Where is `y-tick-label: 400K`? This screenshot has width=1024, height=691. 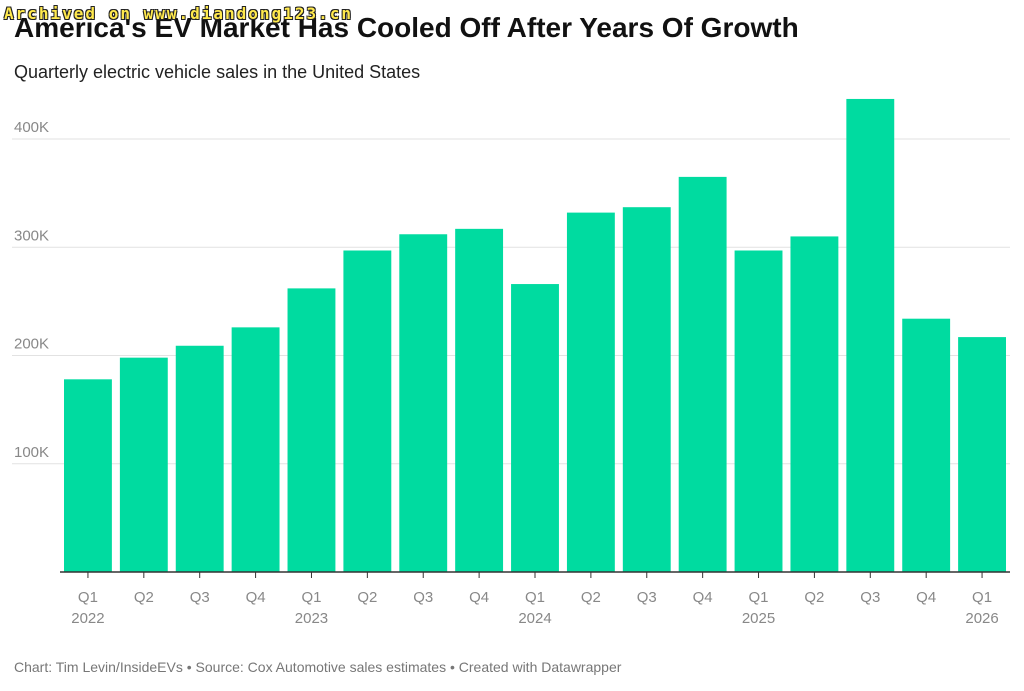 y-tick-label: 400K is located at coordinates (31, 127).